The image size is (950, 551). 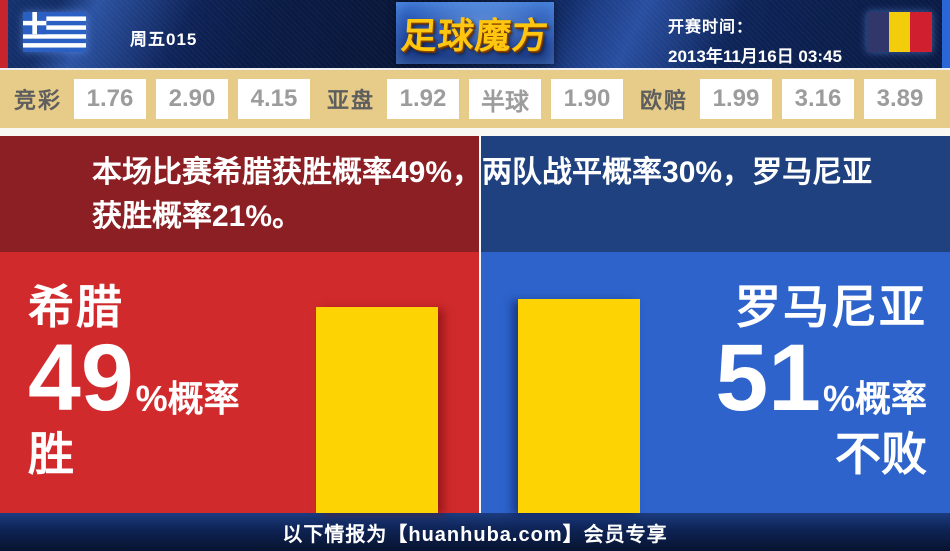 What do you see at coordinates (874, 398) in the screenshot?
I see `away-probability-suffix: %概率` at bounding box center [874, 398].